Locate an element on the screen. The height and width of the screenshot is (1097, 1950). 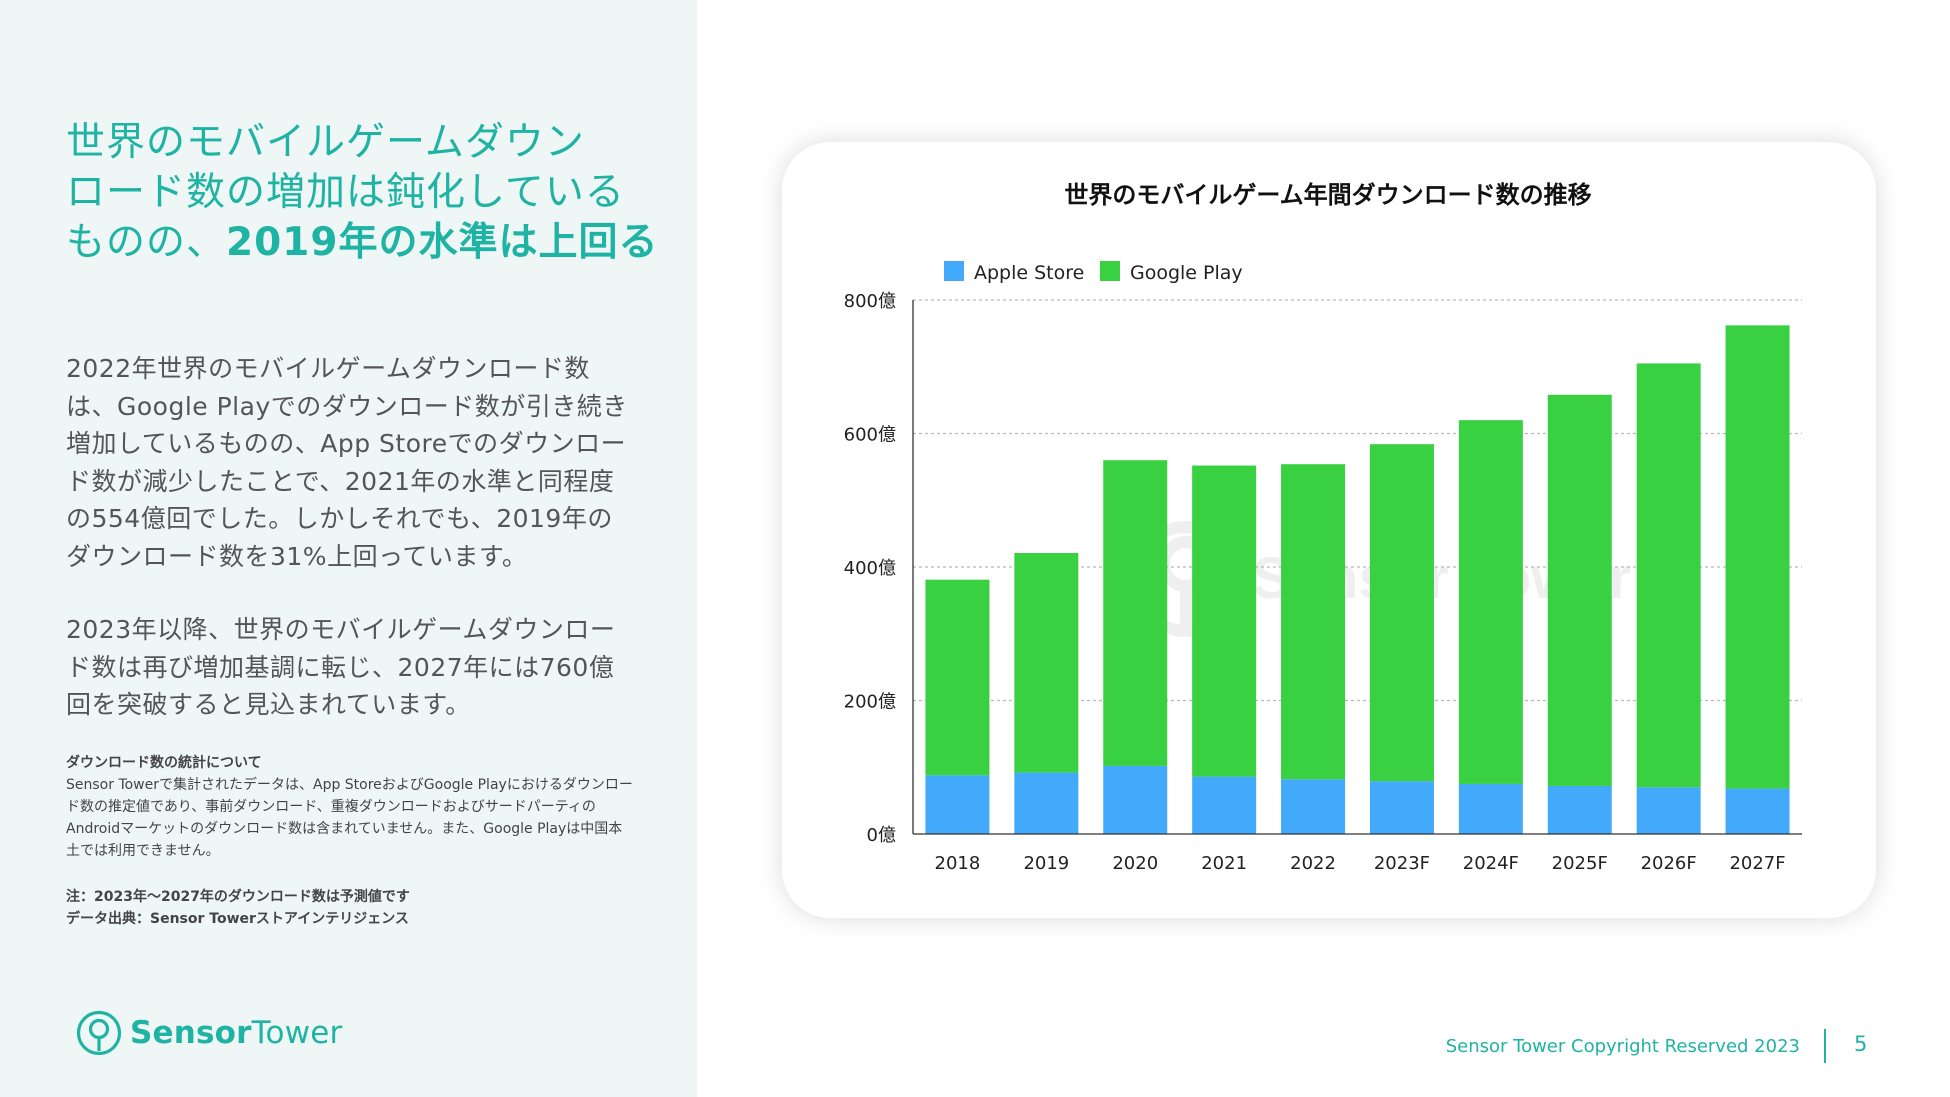
x-tick-label: 2024F is located at coordinates (1491, 863).